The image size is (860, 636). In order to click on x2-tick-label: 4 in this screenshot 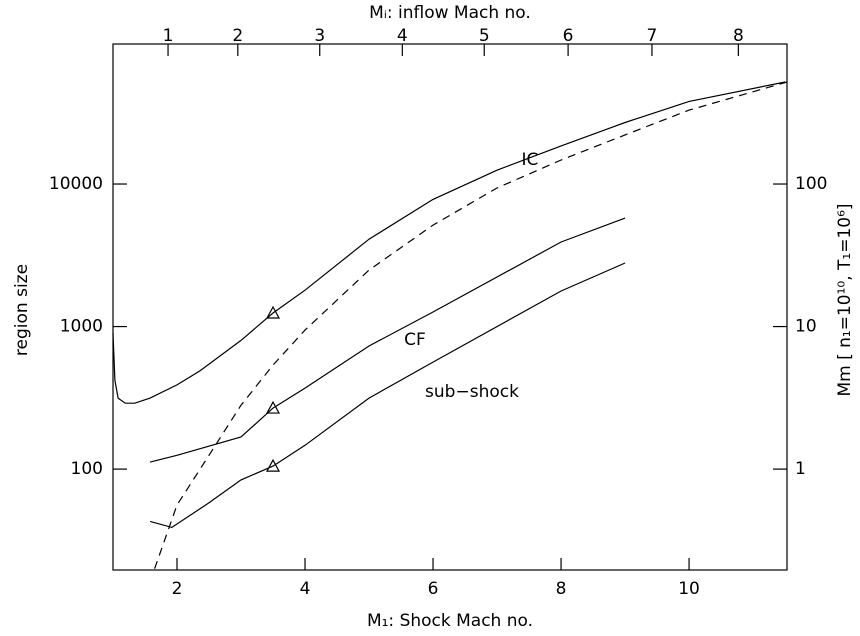, I will do `click(402, 36)`.